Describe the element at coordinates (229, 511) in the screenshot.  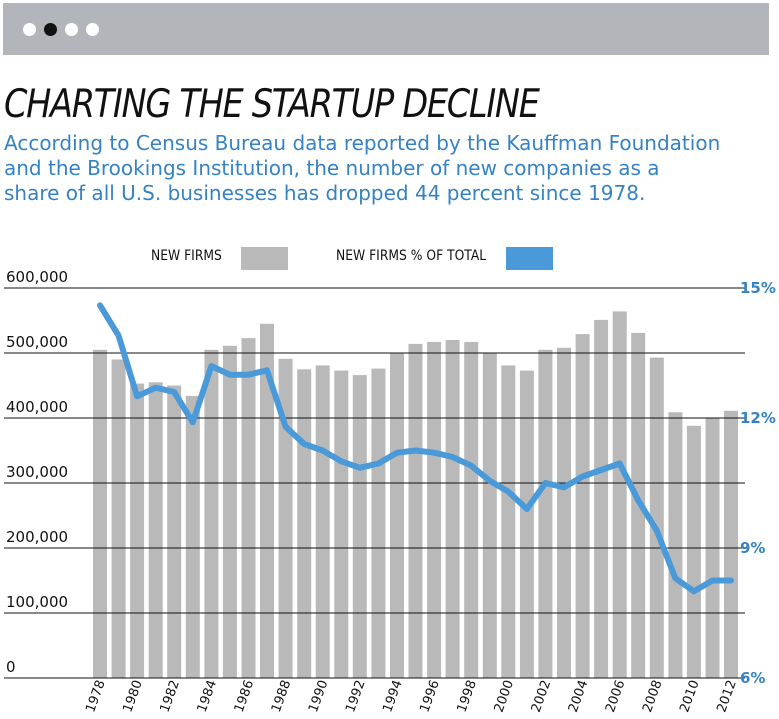
I see `bar-1985` at that location.